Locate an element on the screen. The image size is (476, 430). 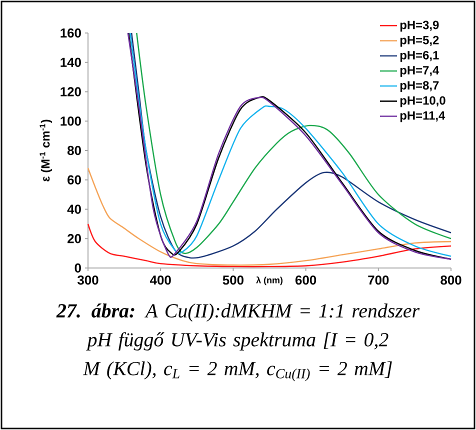
x-tick-label: 300 is located at coordinates (87, 280).